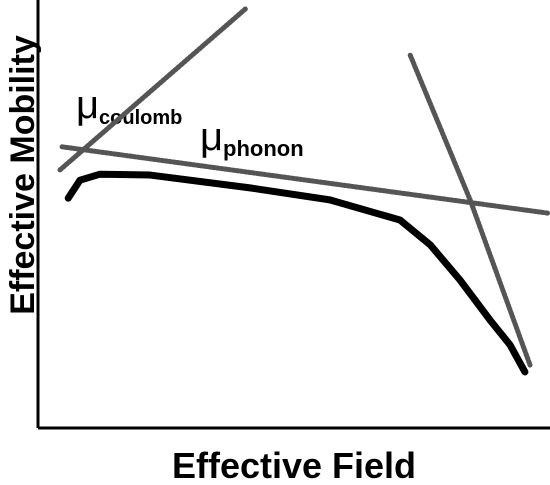 This screenshot has height=485, width=550. What do you see at coordinates (129, 106) in the screenshot?
I see `annotation: μcoulomb` at bounding box center [129, 106].